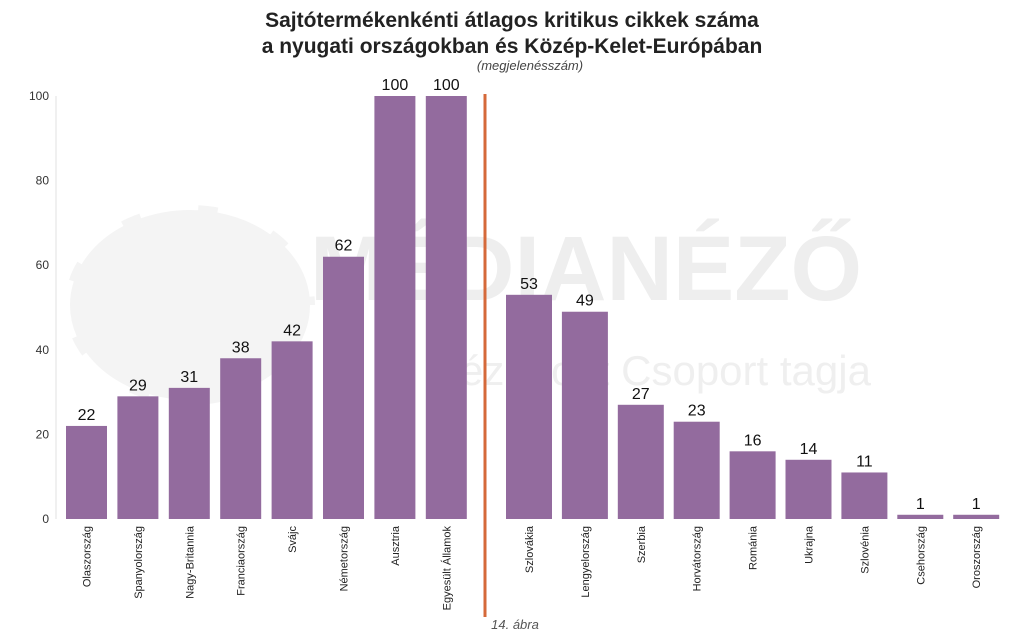 This screenshot has width=1024, height=639. I want to click on data-label: 22, so click(87, 415).